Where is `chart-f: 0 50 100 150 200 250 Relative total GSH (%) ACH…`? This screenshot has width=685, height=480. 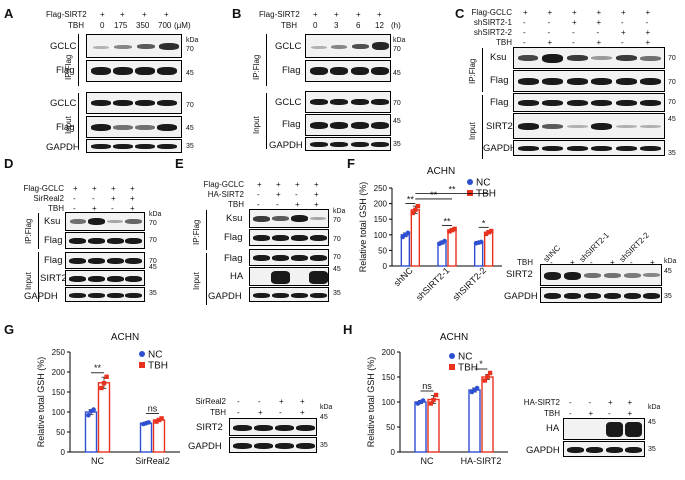
chart-f: 0 50 100 150 200 250 Relative total GSH (%) ACH… is located at coordinates (430, 234).